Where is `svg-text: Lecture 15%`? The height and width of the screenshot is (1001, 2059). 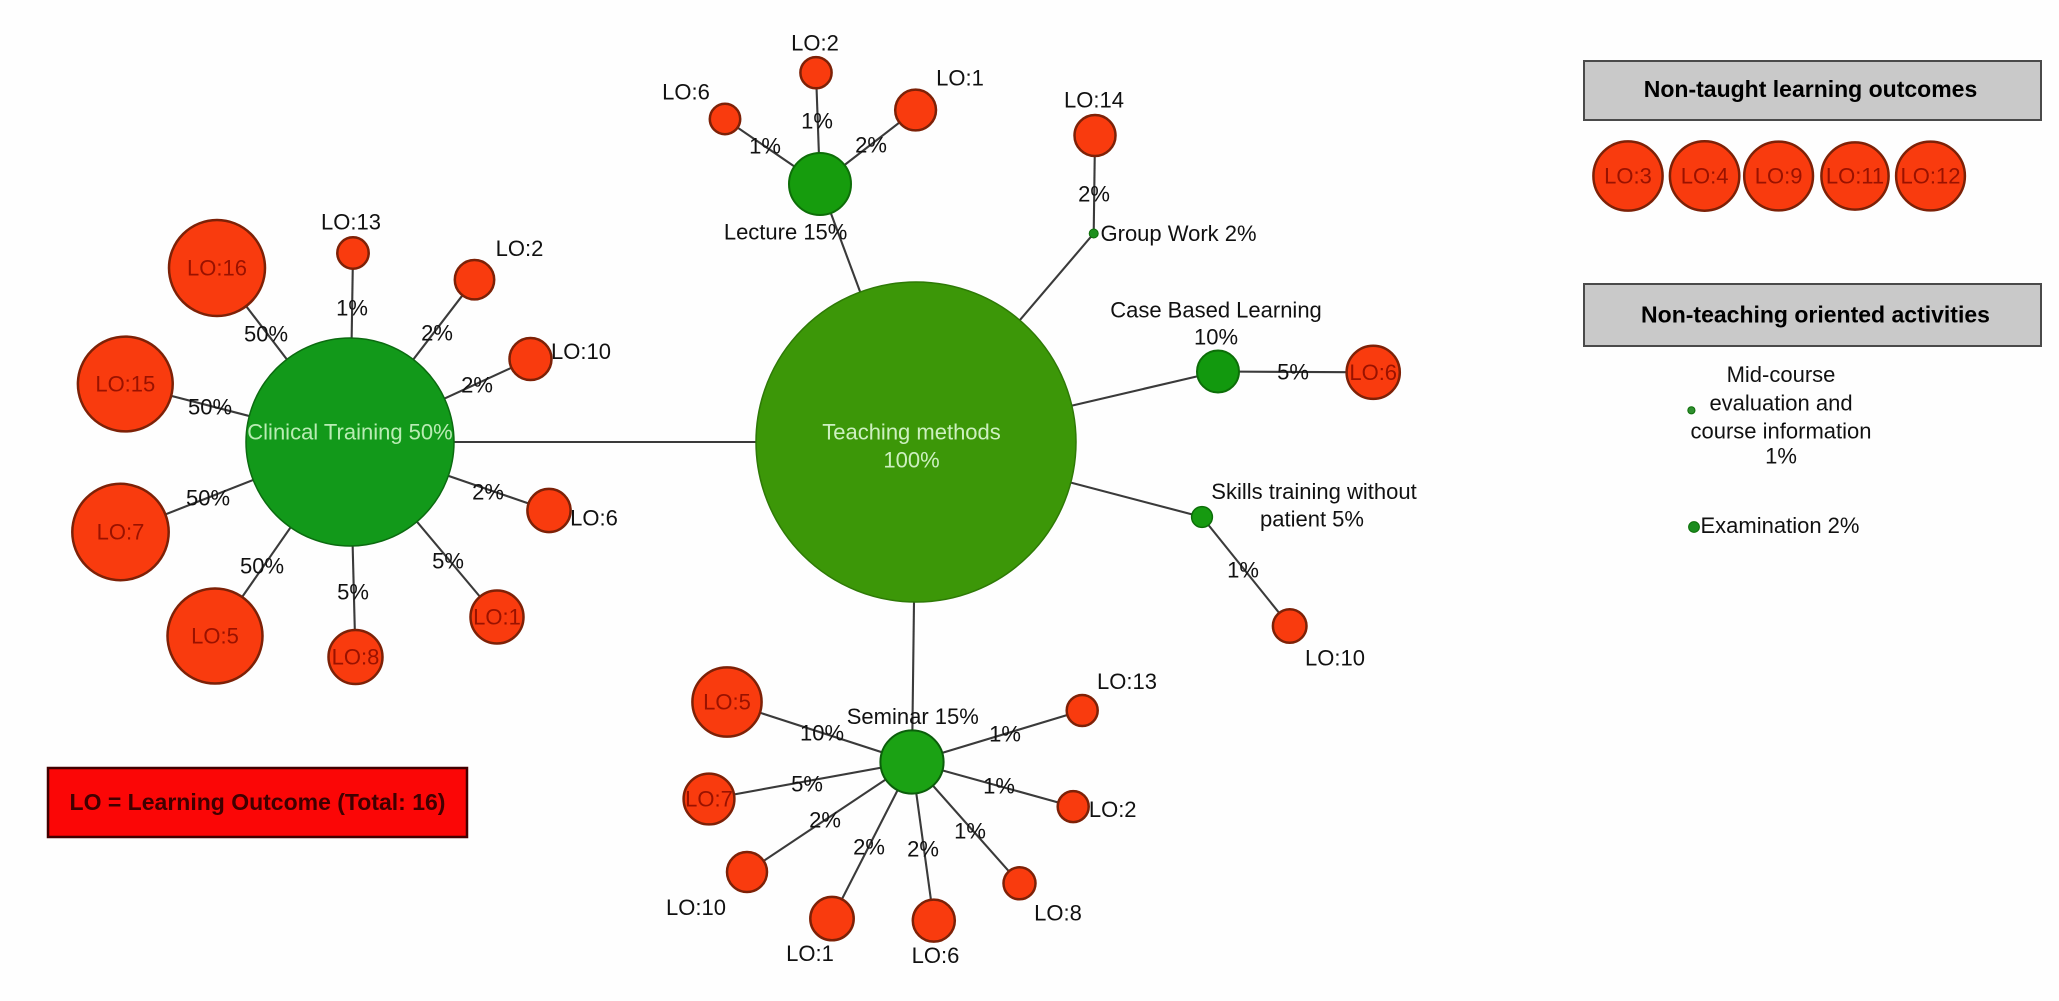 svg-text: Lecture 15% is located at coordinates (786, 232).